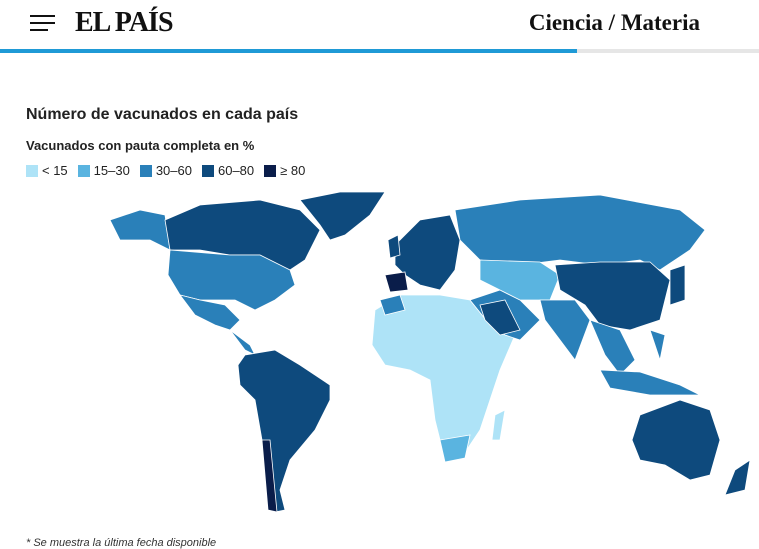 The image size is (759, 549). What do you see at coordinates (500, 317) in the screenshot?
I see `saudi-arabia` at bounding box center [500, 317].